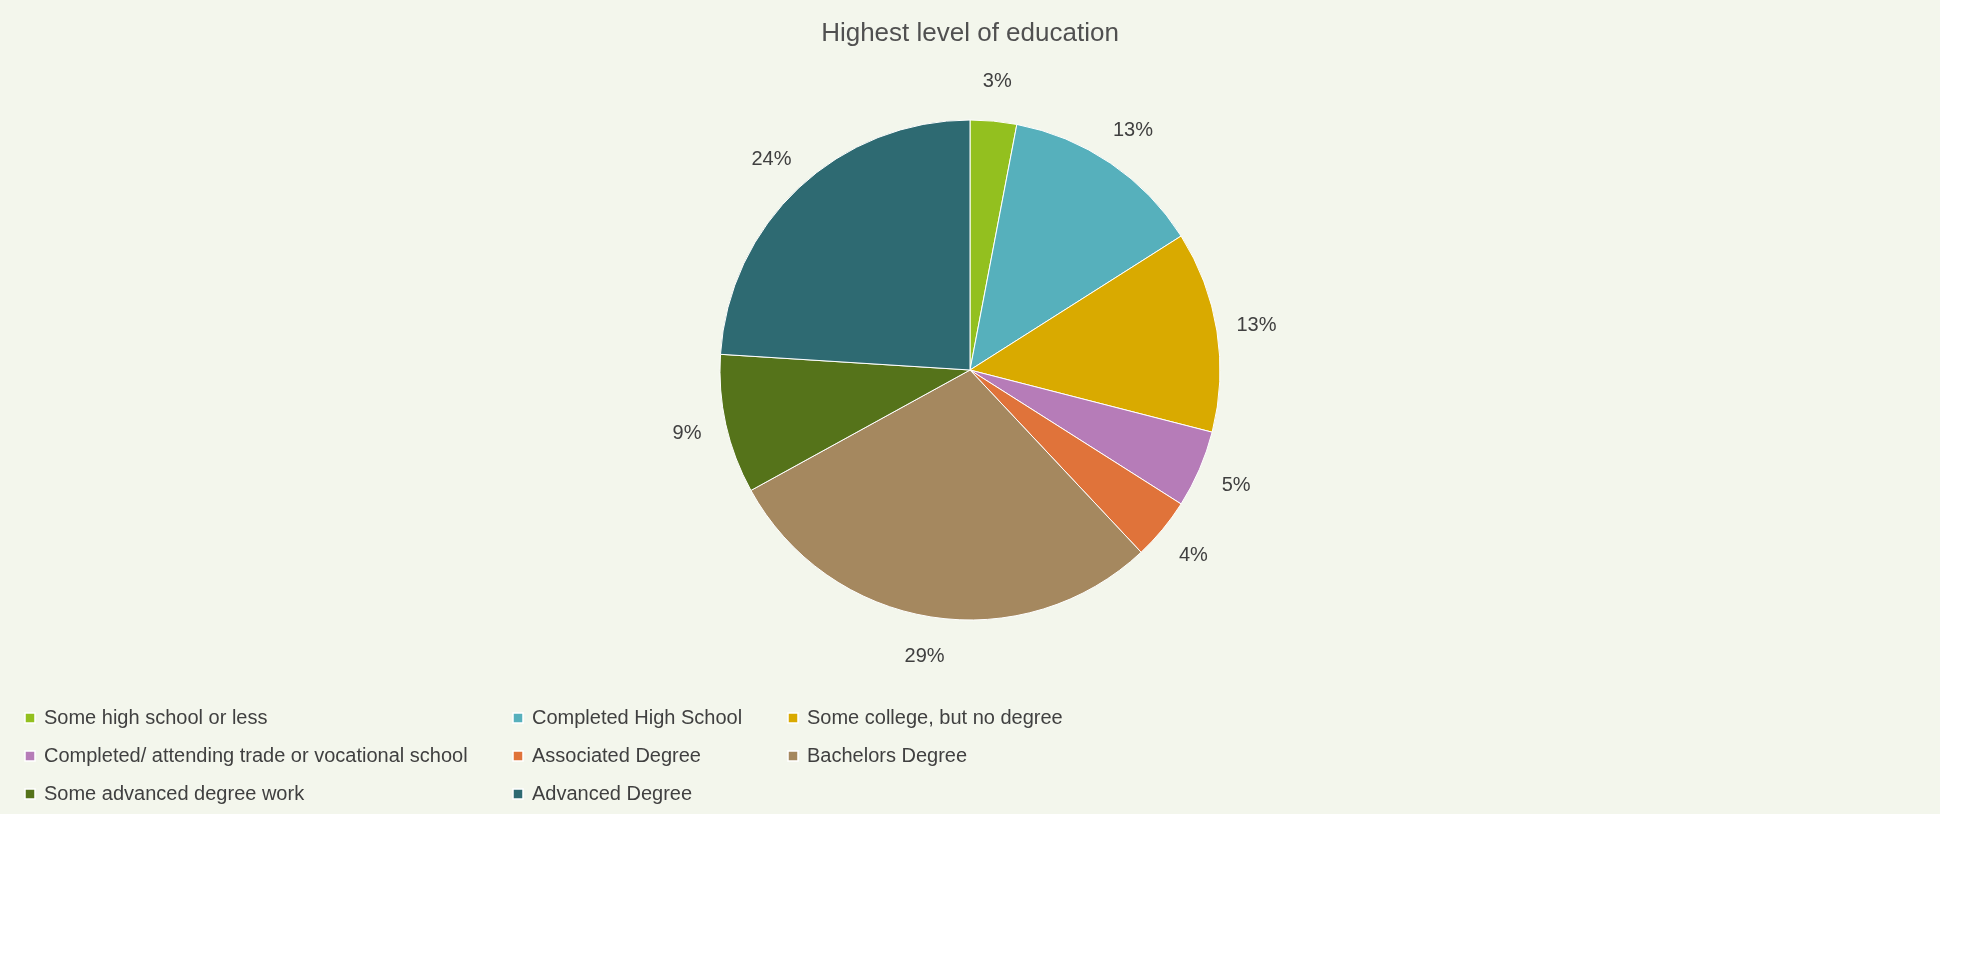  Describe the element at coordinates (970, 32) in the screenshot. I see `chart-title: Highest level of education` at that location.